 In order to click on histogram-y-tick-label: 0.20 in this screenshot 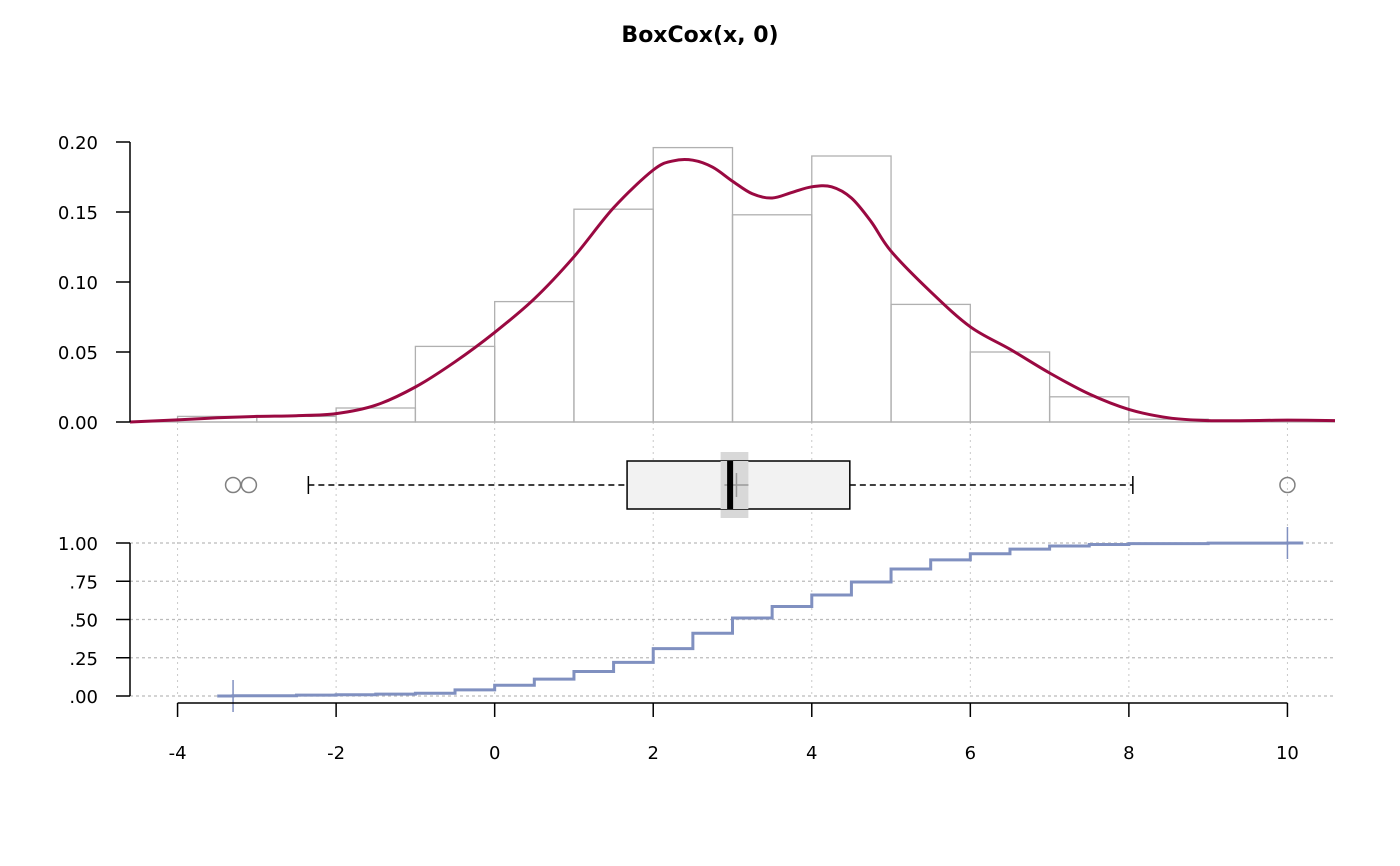, I will do `click(78, 143)`.